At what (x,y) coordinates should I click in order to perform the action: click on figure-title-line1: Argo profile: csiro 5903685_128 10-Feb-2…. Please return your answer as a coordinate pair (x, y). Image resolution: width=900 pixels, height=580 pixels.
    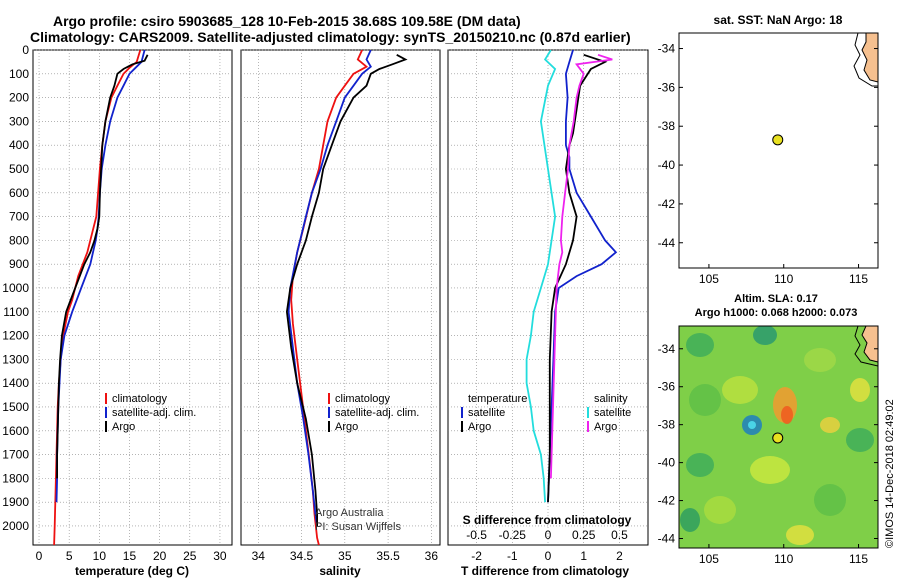
    Looking at the image, I should click on (287, 21).